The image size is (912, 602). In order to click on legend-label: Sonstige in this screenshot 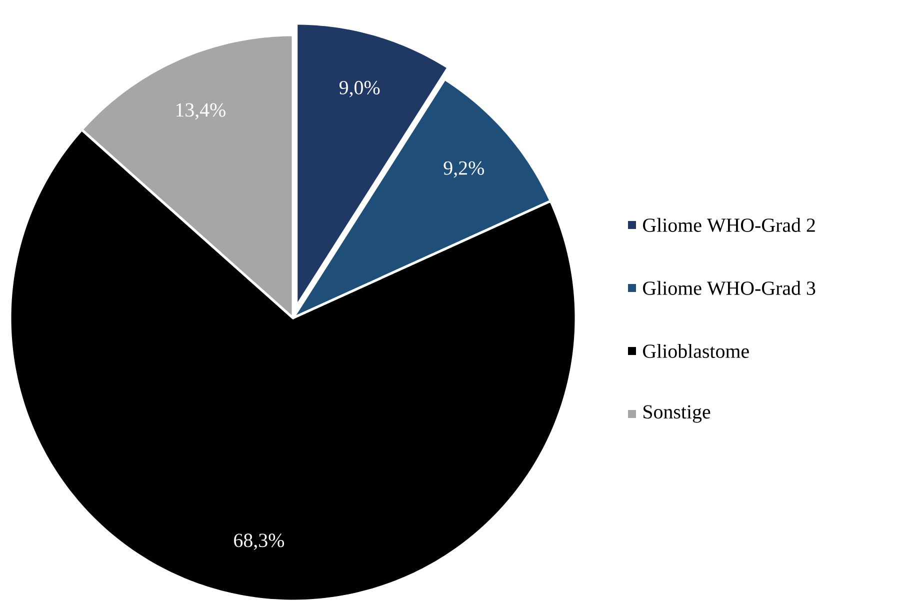, I will do `click(677, 414)`.